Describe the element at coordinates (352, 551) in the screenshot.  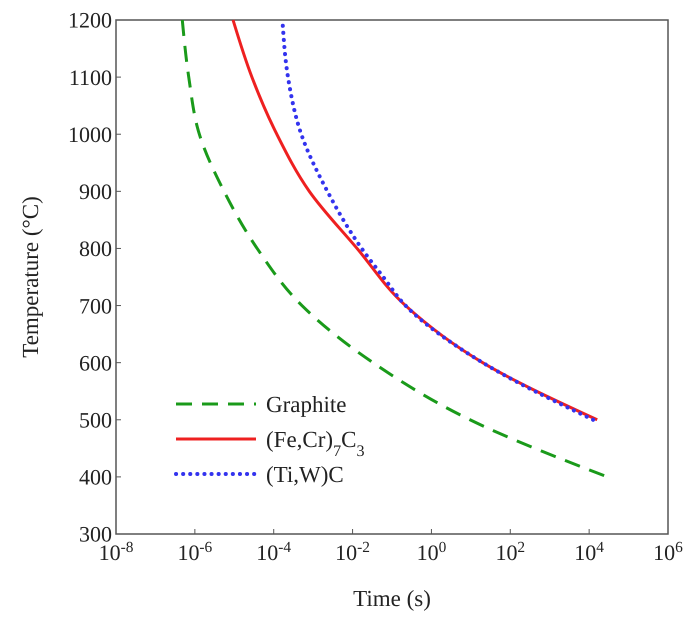
I see `x-tick-label: 10$^{-2}$` at that location.